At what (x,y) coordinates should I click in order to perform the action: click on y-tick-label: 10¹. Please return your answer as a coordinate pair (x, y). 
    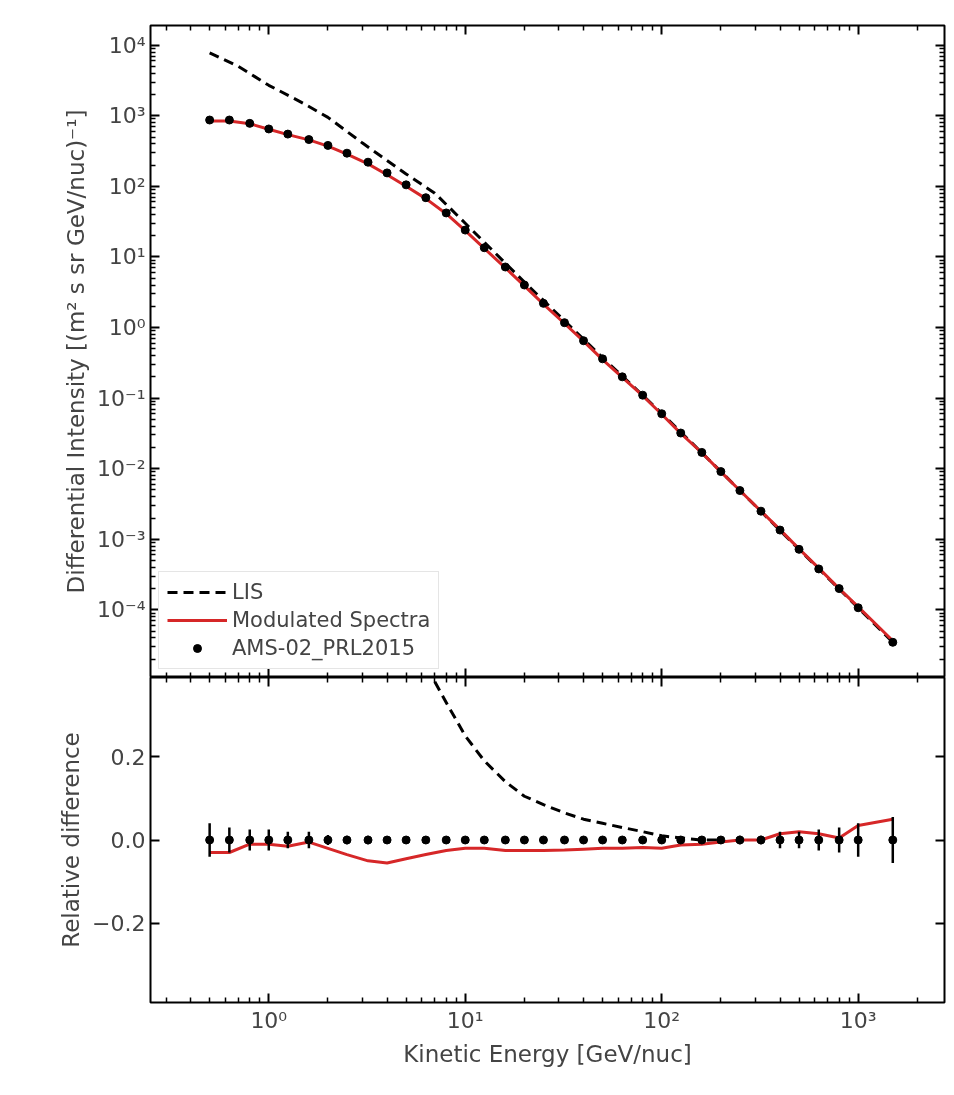
    Looking at the image, I should click on (127, 257).